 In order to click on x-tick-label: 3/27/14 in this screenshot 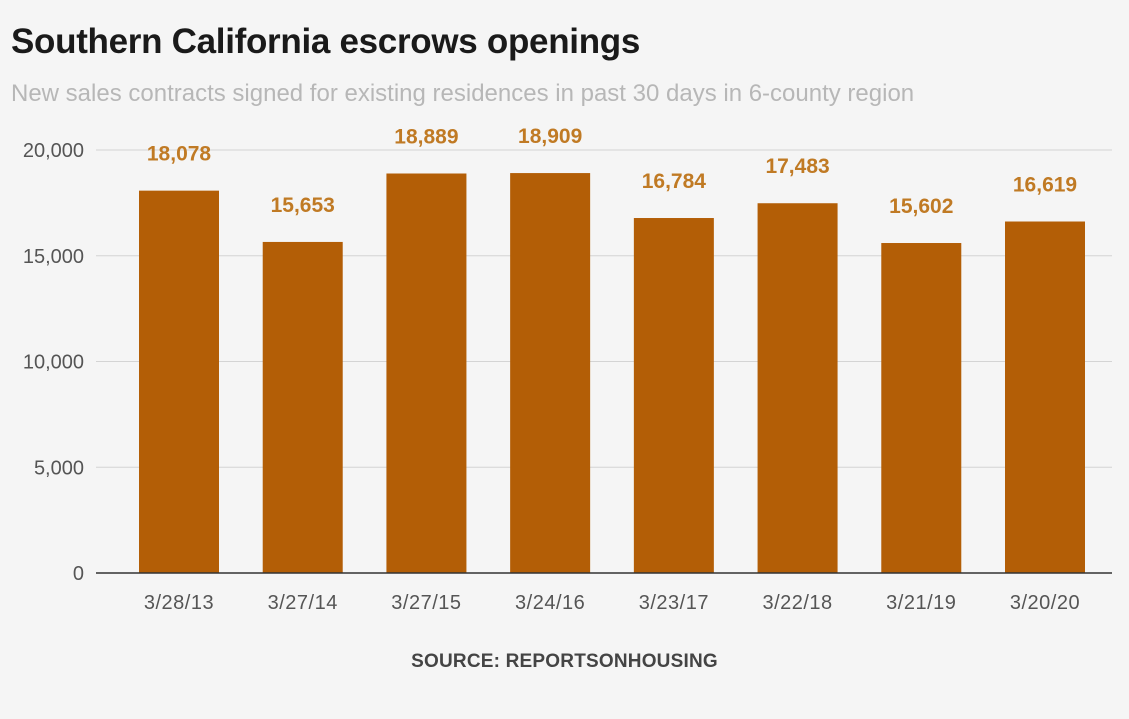, I will do `click(303, 603)`.